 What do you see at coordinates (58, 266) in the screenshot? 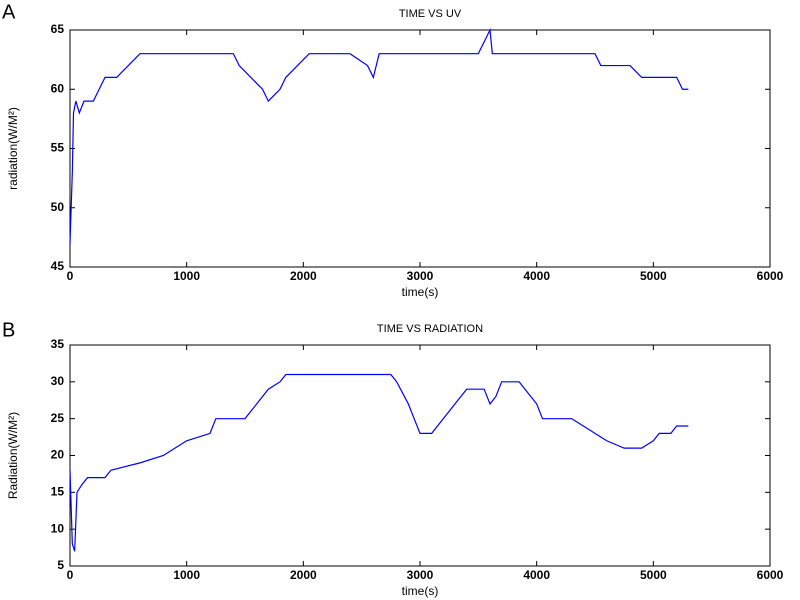
I see `y-tick-label: 45` at bounding box center [58, 266].